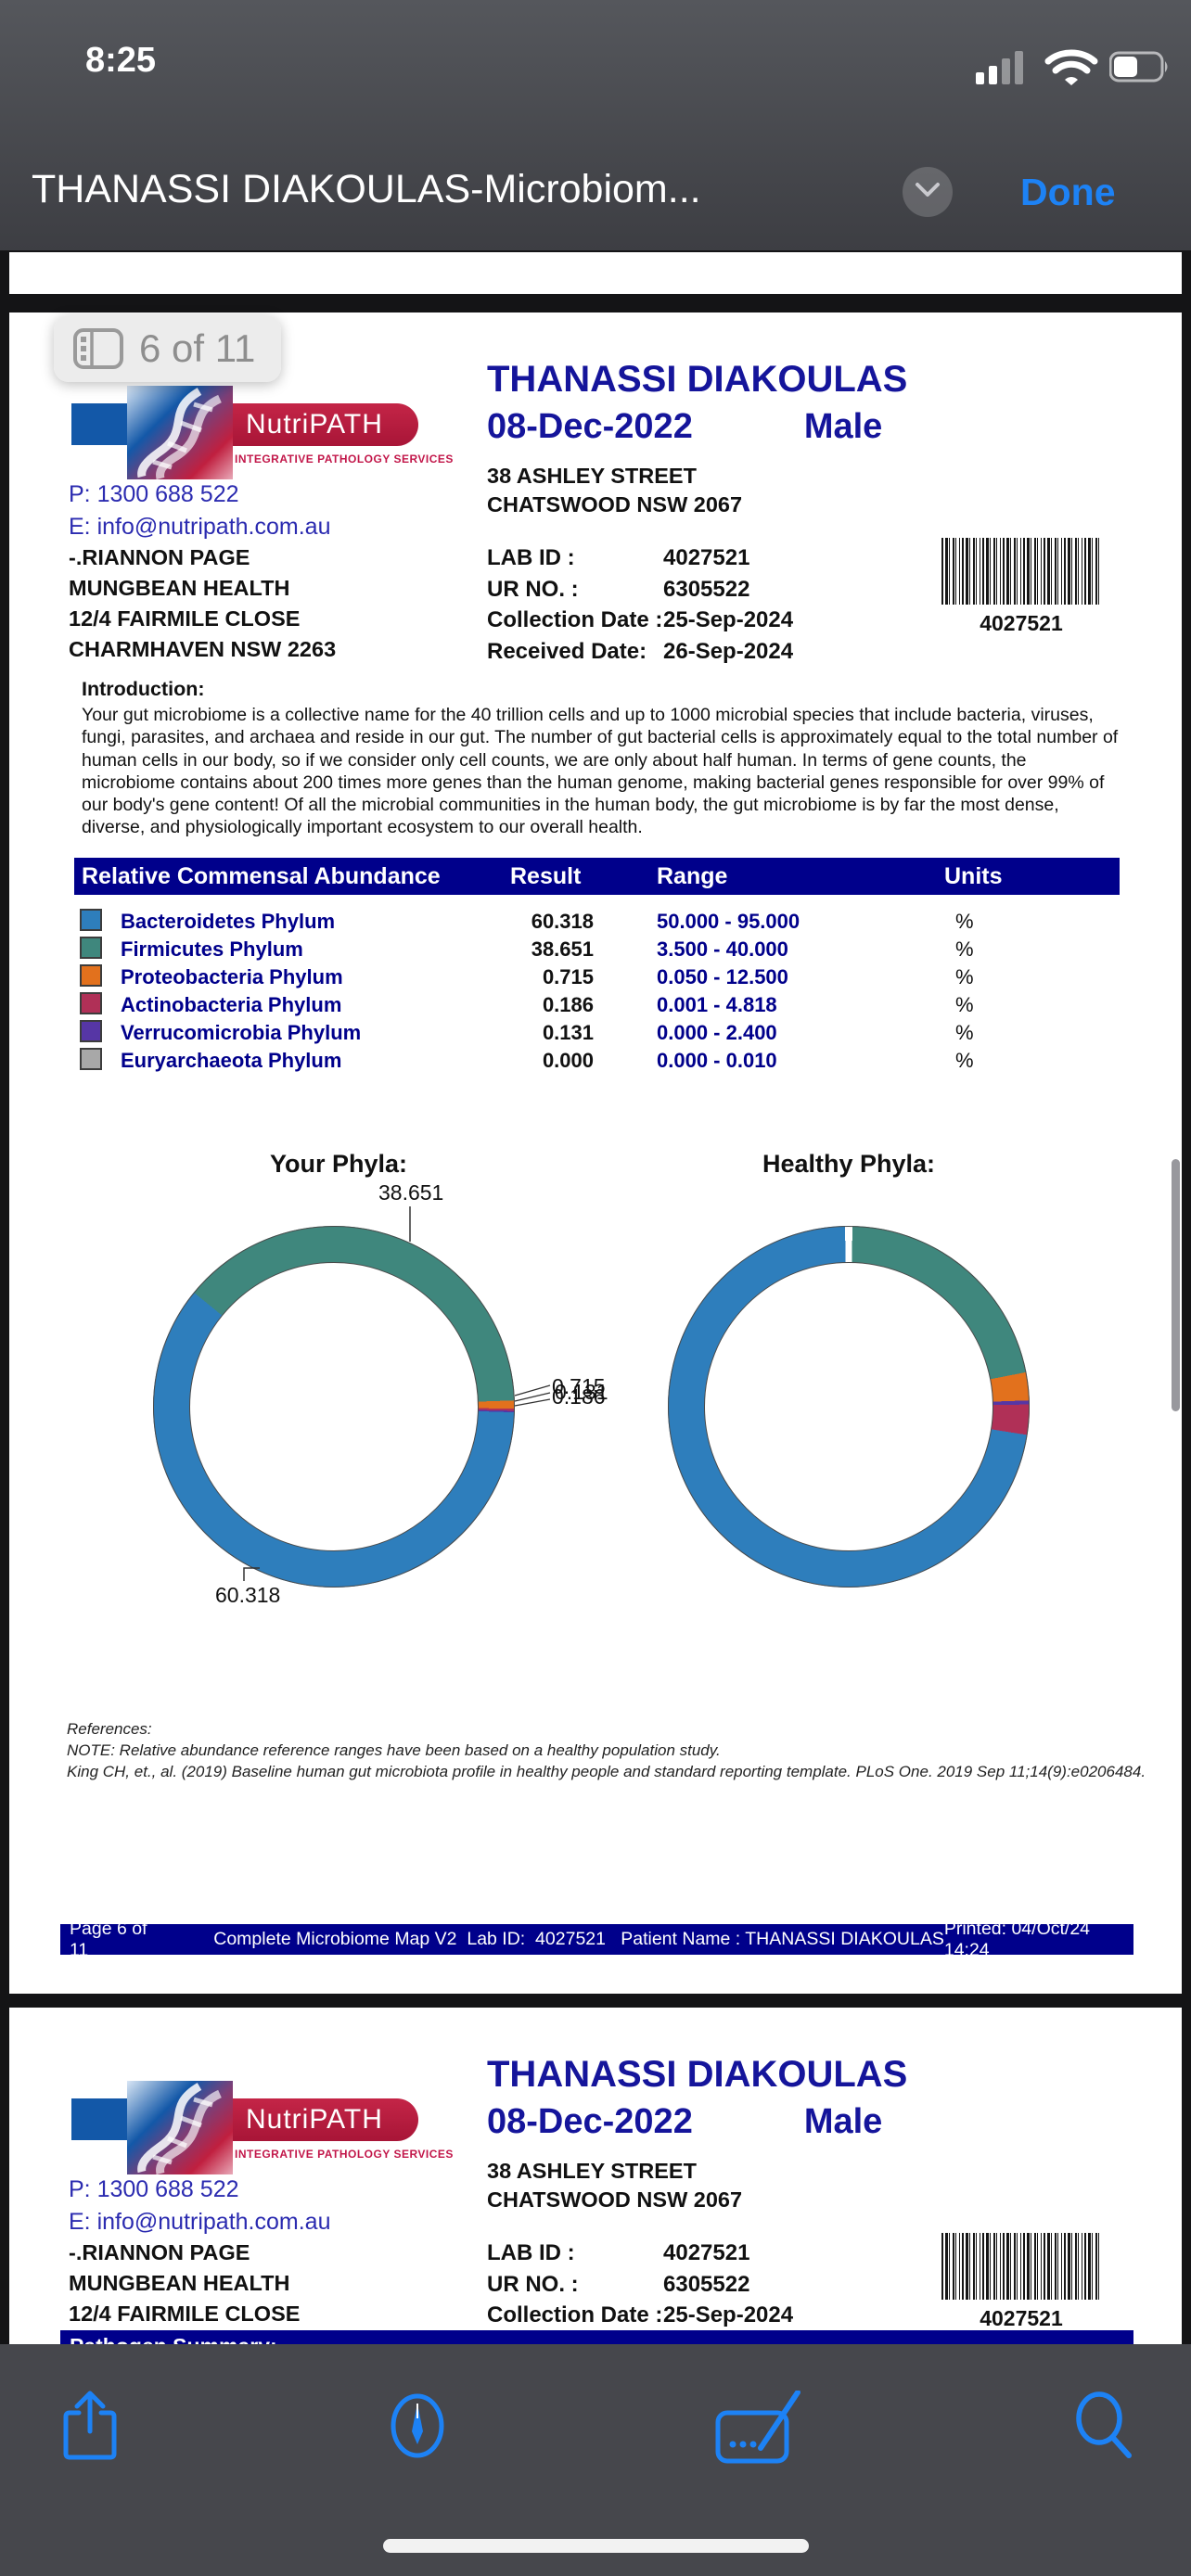 The height and width of the screenshot is (2576, 1191). Describe the element at coordinates (595, 273) in the screenshot. I see `previous-page-bottom-edge` at that location.